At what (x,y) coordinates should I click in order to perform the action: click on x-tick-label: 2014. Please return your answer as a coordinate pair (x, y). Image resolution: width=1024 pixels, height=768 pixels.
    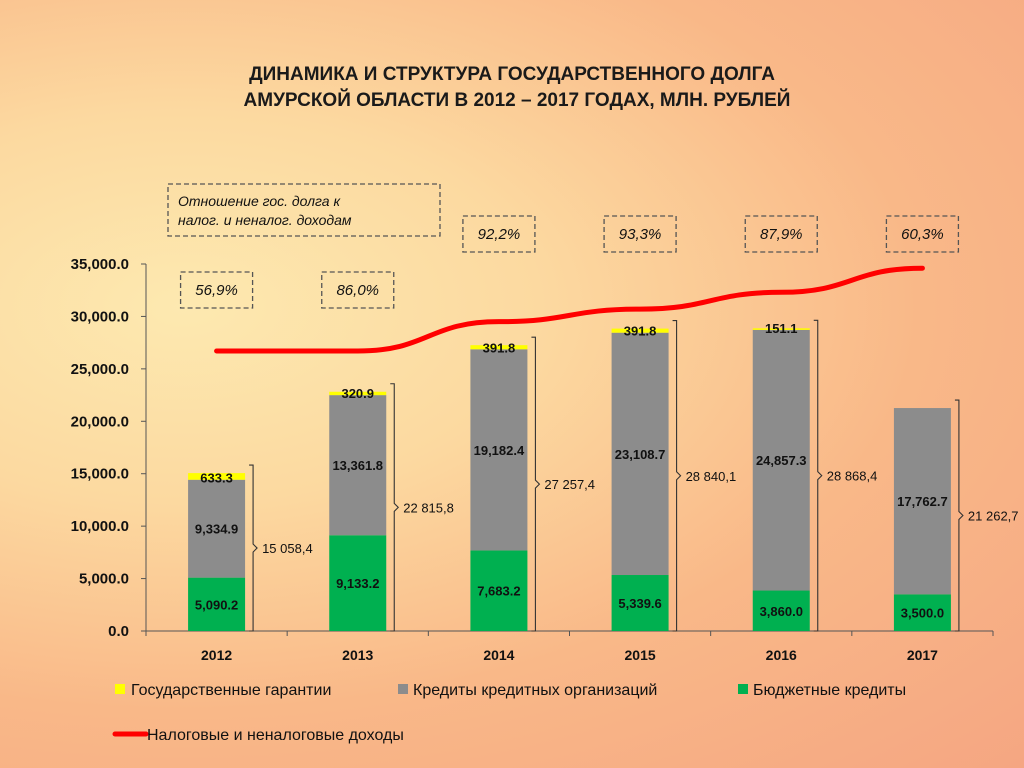
    Looking at the image, I should click on (498, 655).